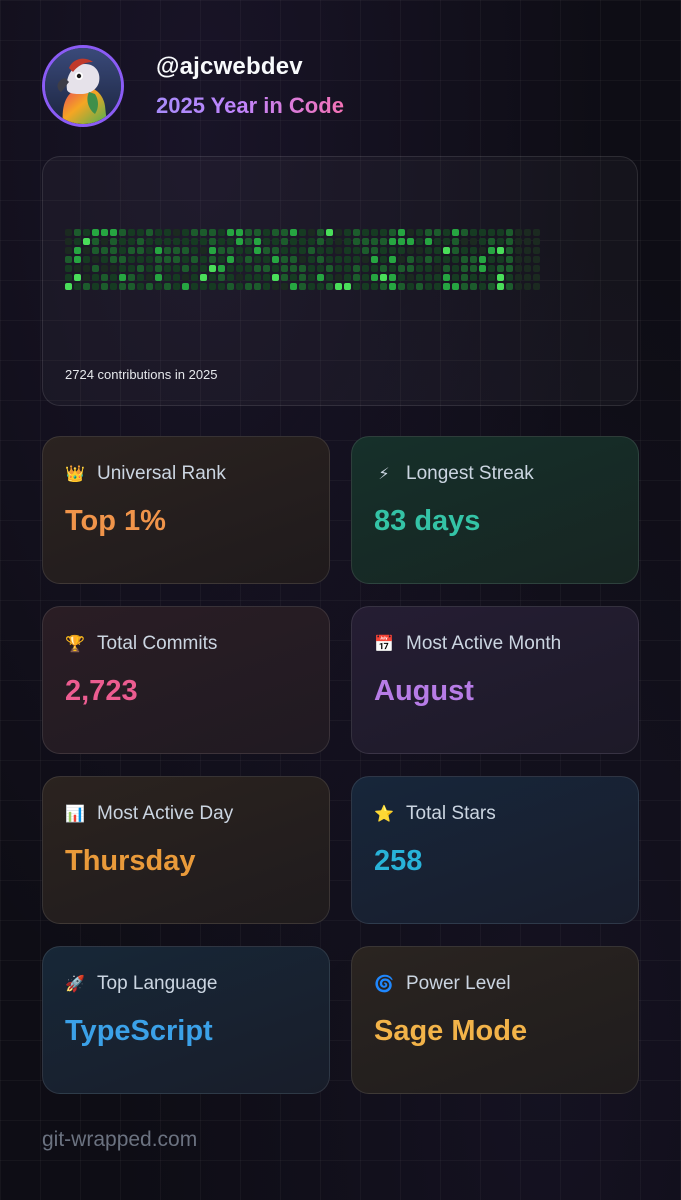 This screenshot has height=1200, width=681. I want to click on contribution-count: 2724 contributions in 2025, so click(141, 374).